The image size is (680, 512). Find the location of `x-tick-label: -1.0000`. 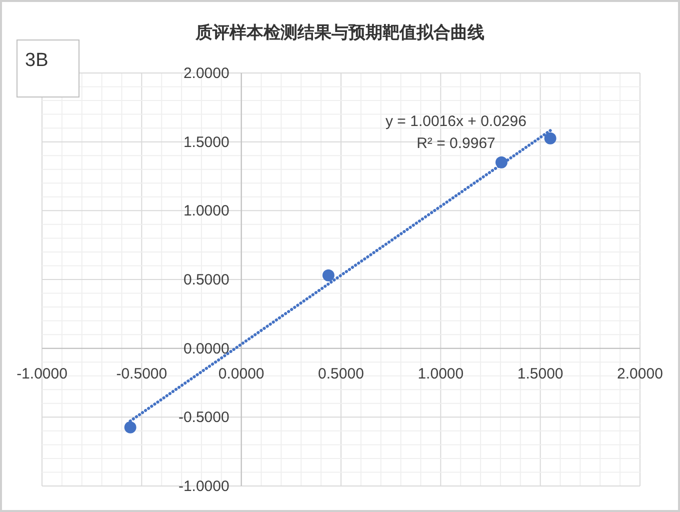

x-tick-label: -1.0000 is located at coordinates (42, 373).